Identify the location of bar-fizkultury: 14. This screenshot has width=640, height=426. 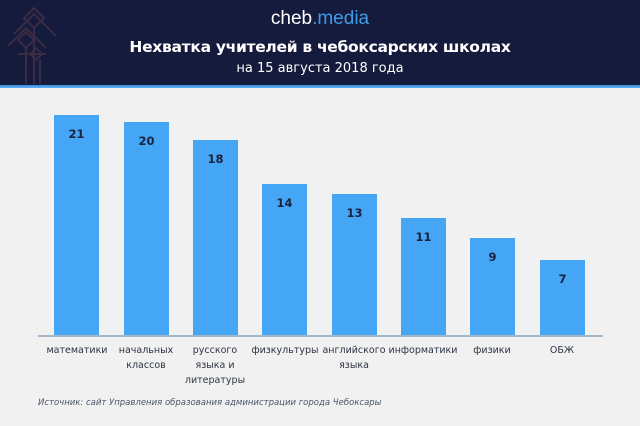
(284, 259).